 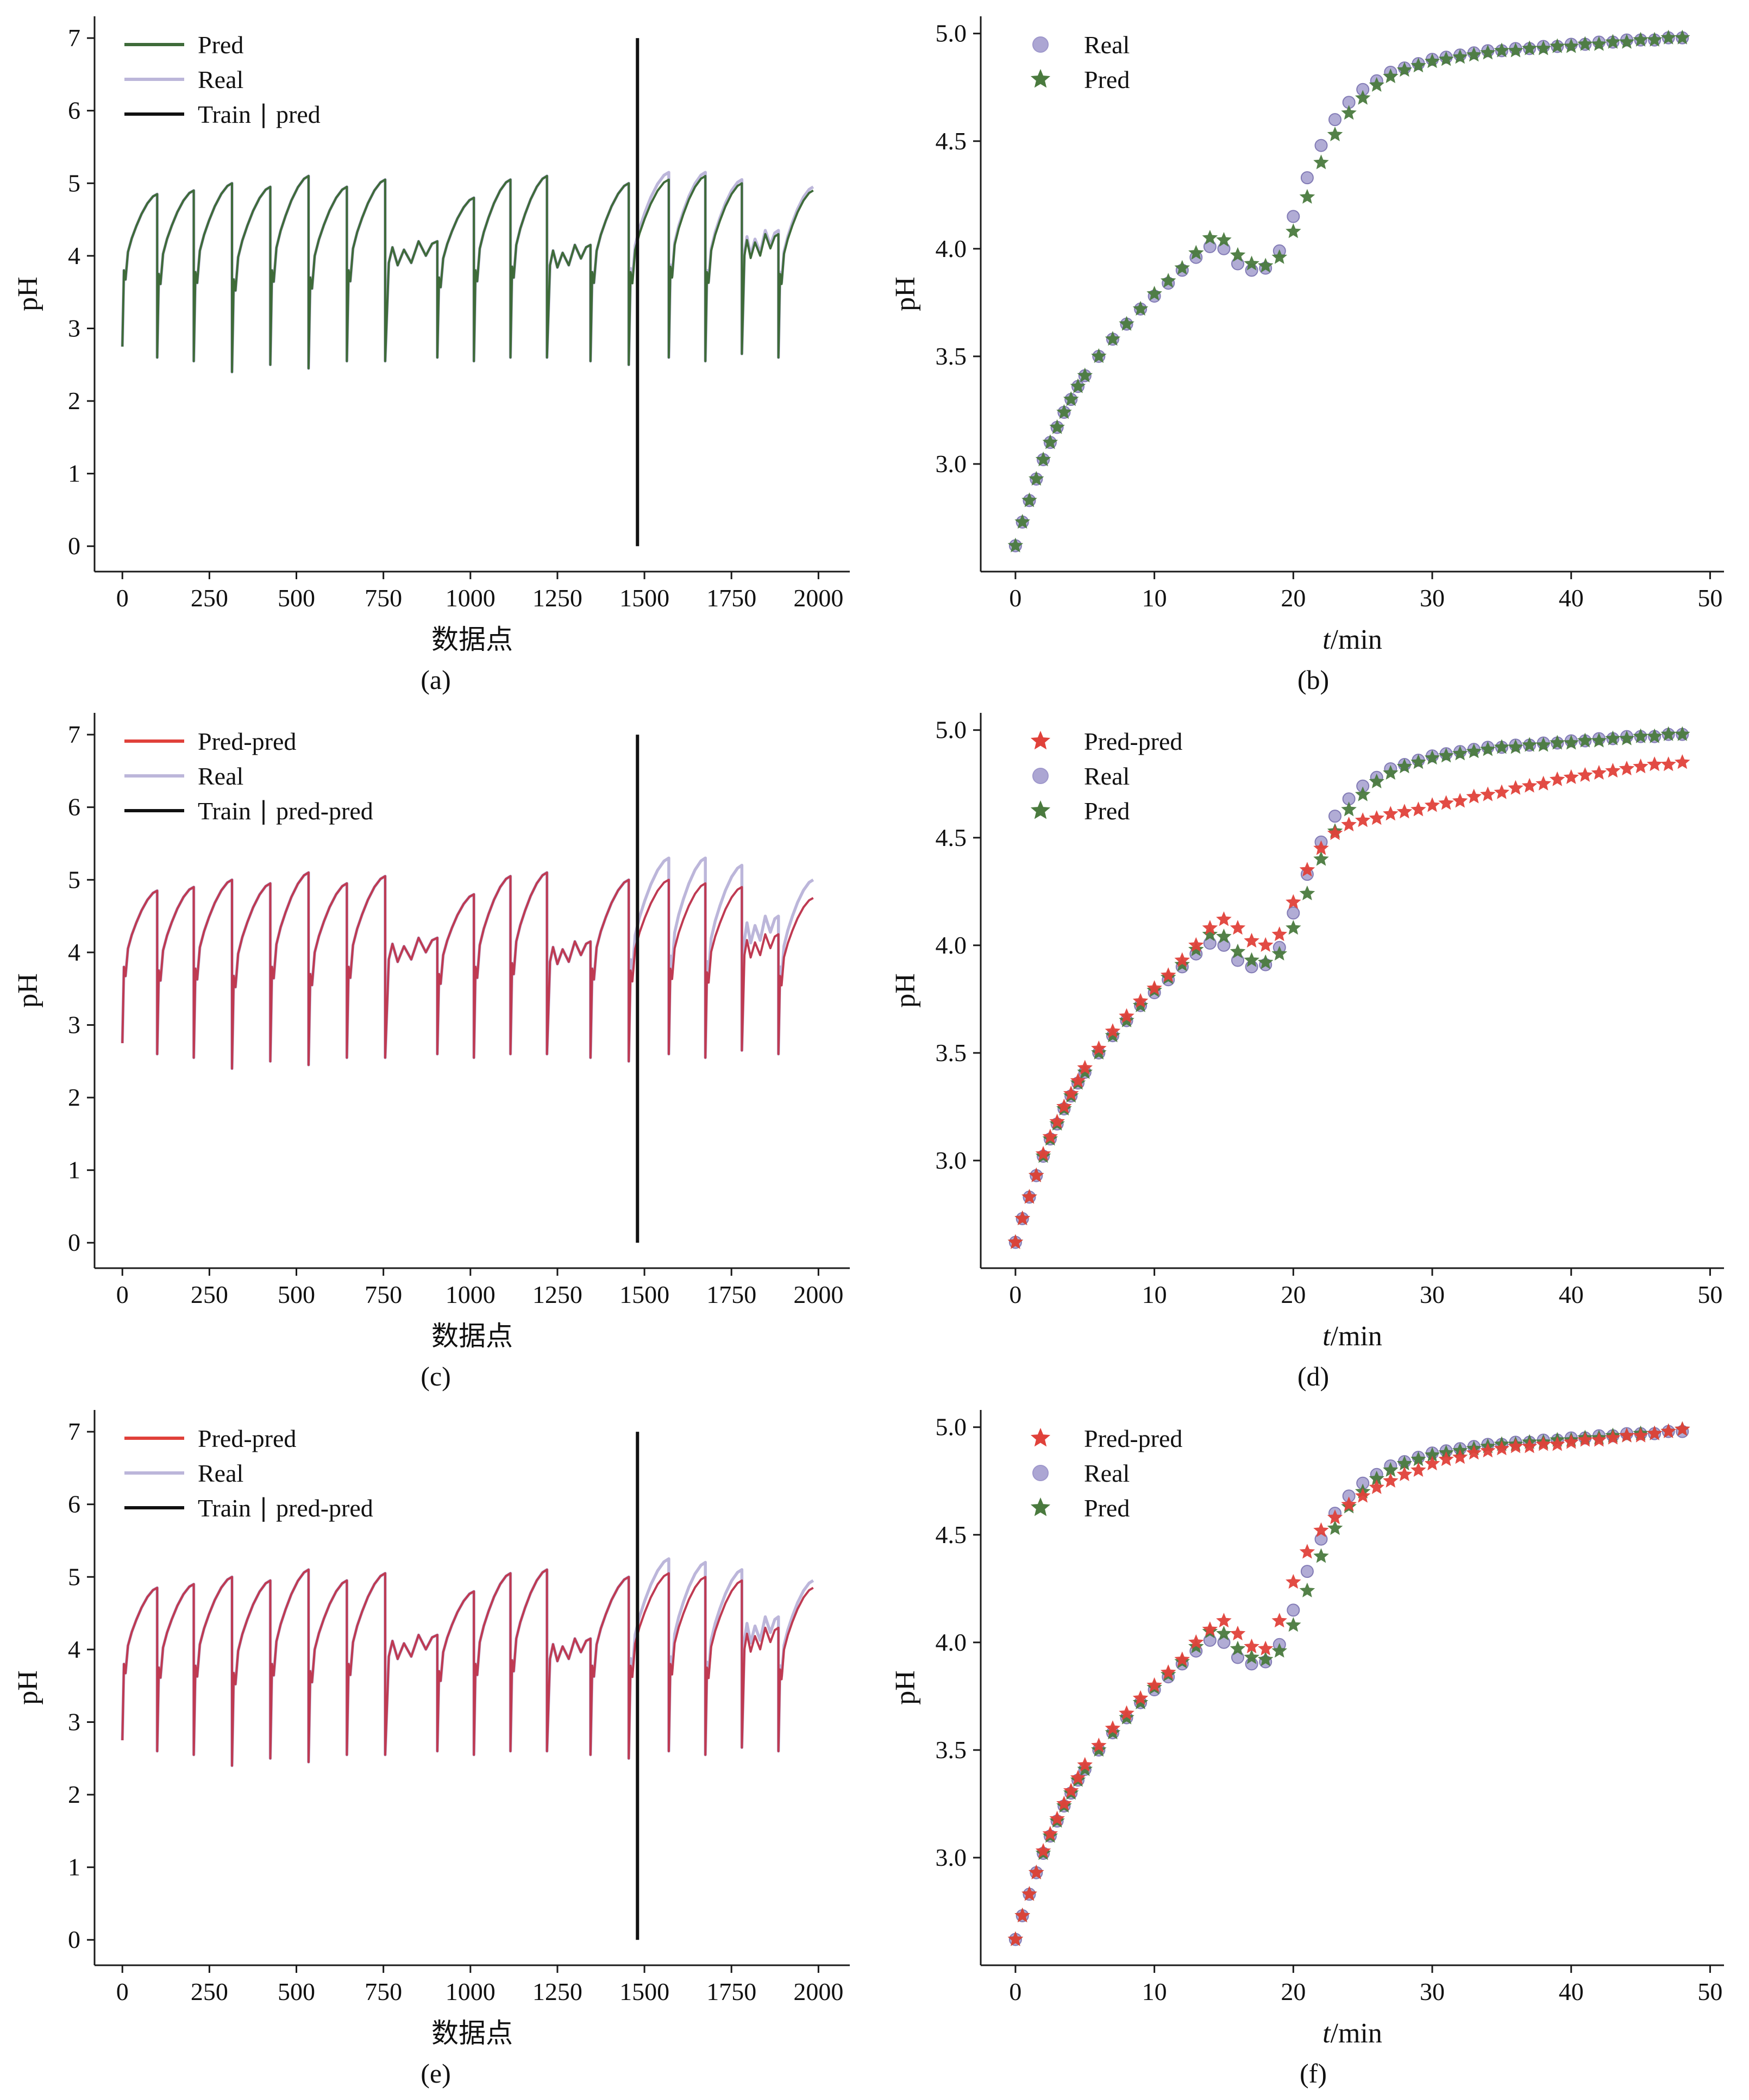 I want to click on svg-text: 30, so click(x=1432, y=1294).